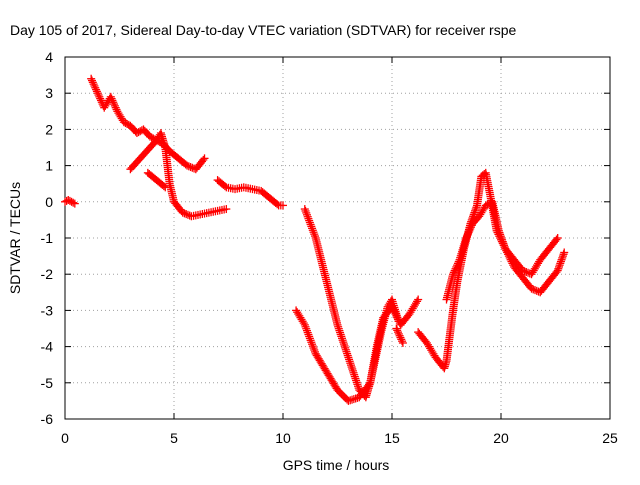 This screenshot has width=640, height=485. Describe the element at coordinates (47, 310) in the screenshot. I see `y-tick-label: -3` at that location.